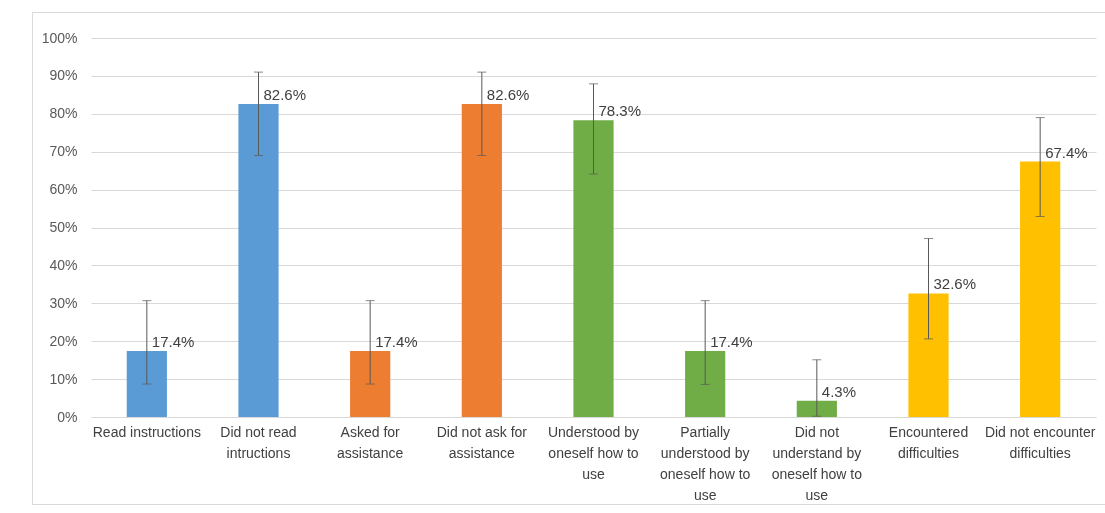 This screenshot has width=1105, height=513. Describe the element at coordinates (59, 37) in the screenshot. I see `y-tick-label: 100%` at that location.